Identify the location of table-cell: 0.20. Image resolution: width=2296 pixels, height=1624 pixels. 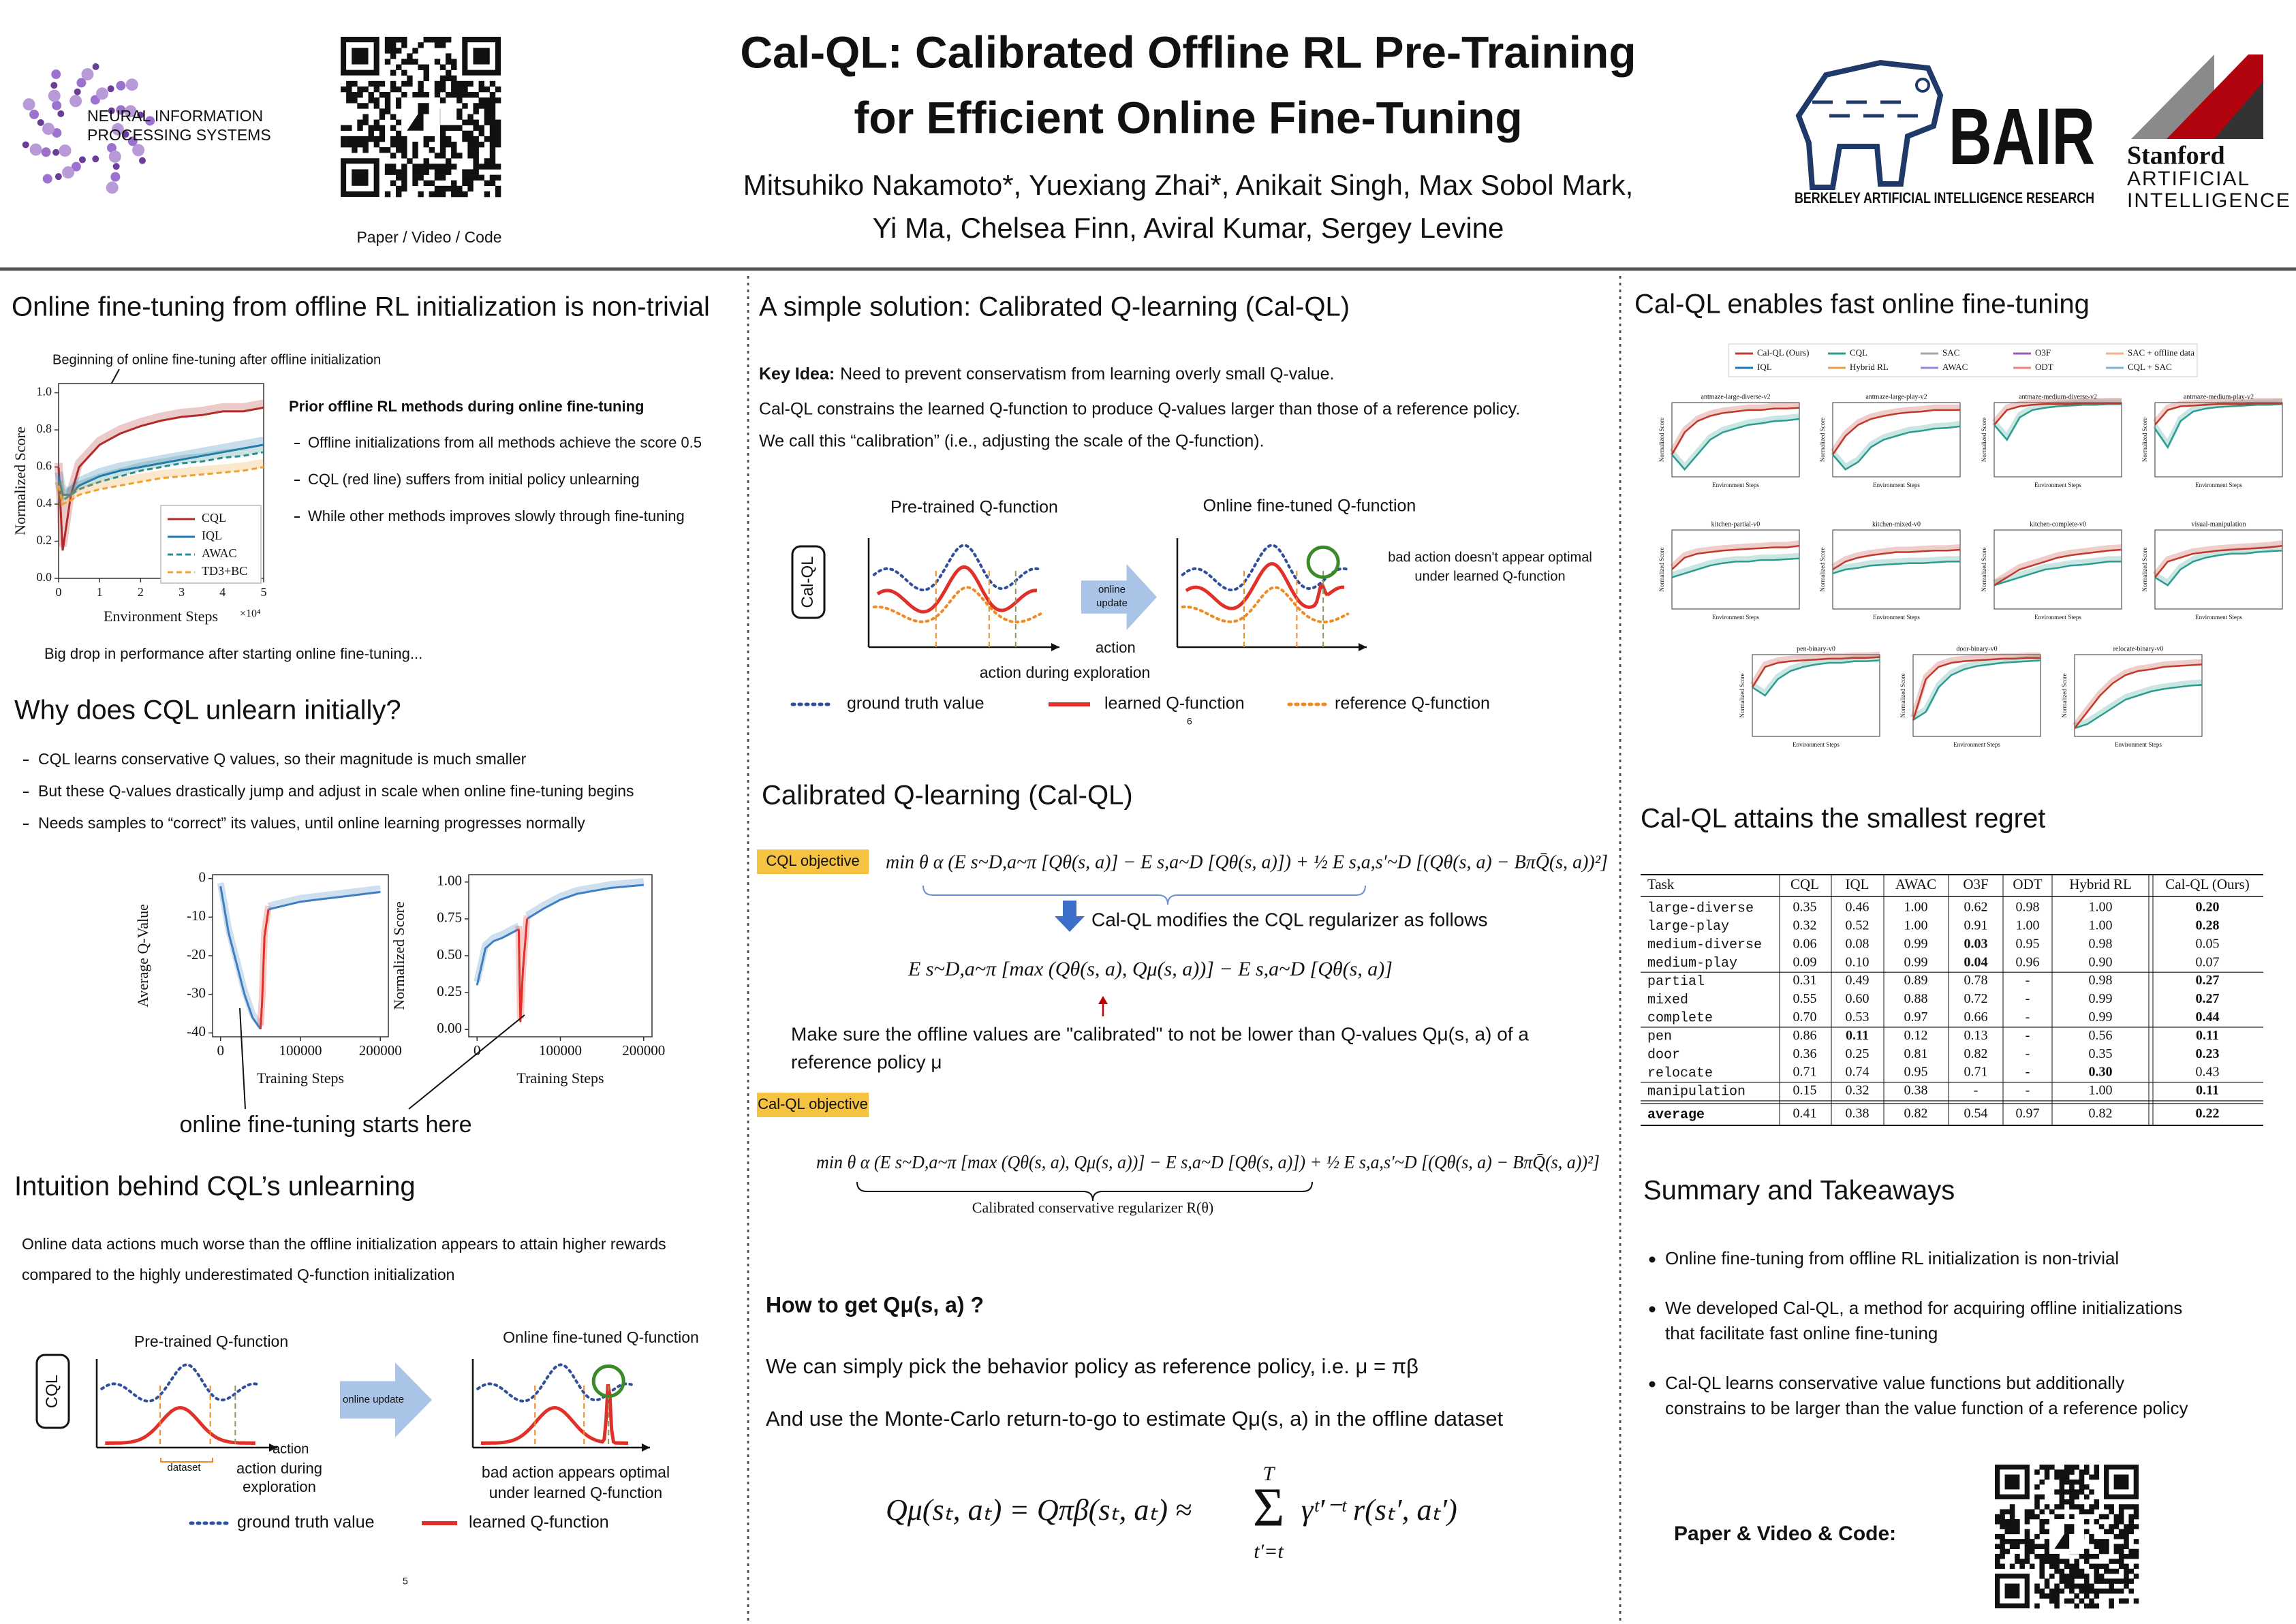
(2208, 907).